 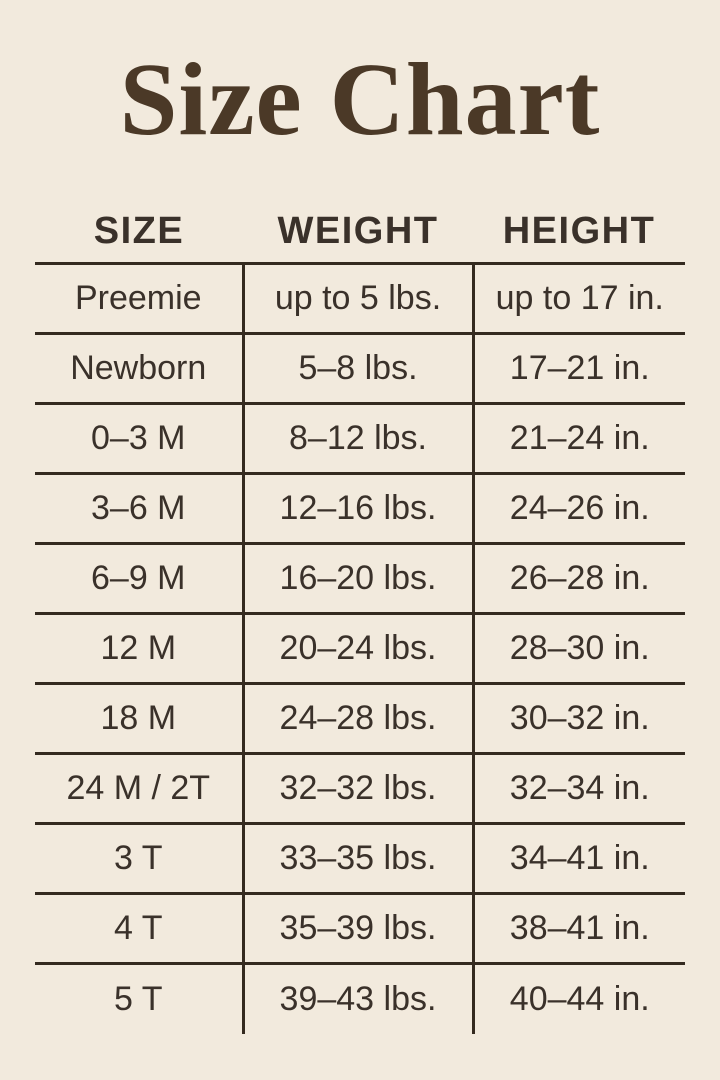 I want to click on height-cell: 34–41 in., so click(x=578, y=858).